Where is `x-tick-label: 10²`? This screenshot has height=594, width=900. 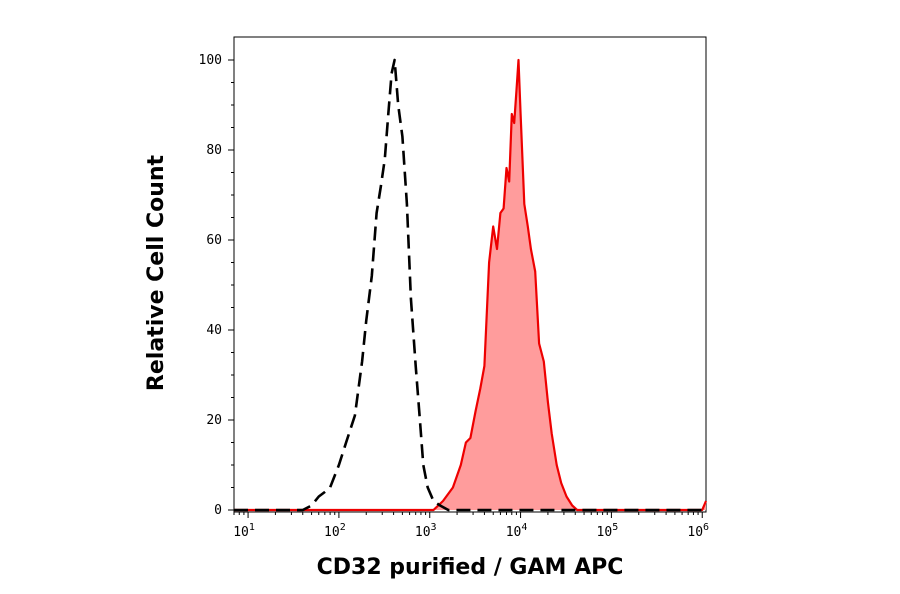
x-tick-label: 10² is located at coordinates (335, 531).